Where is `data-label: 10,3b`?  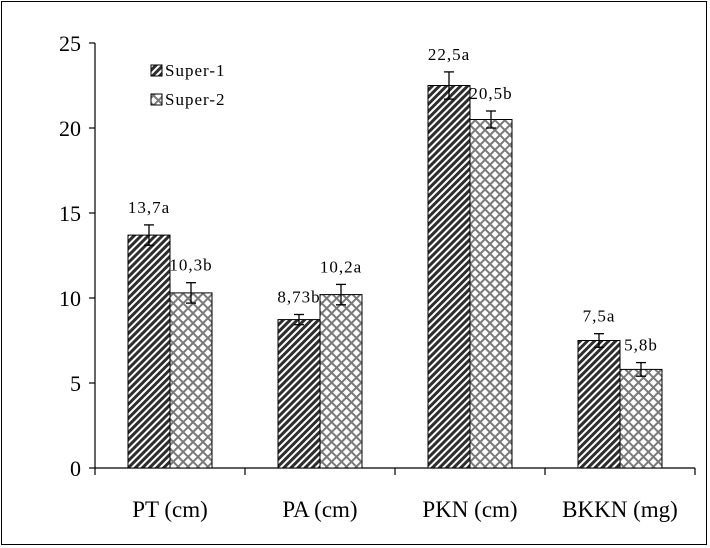
data-label: 10,3b is located at coordinates (190, 265).